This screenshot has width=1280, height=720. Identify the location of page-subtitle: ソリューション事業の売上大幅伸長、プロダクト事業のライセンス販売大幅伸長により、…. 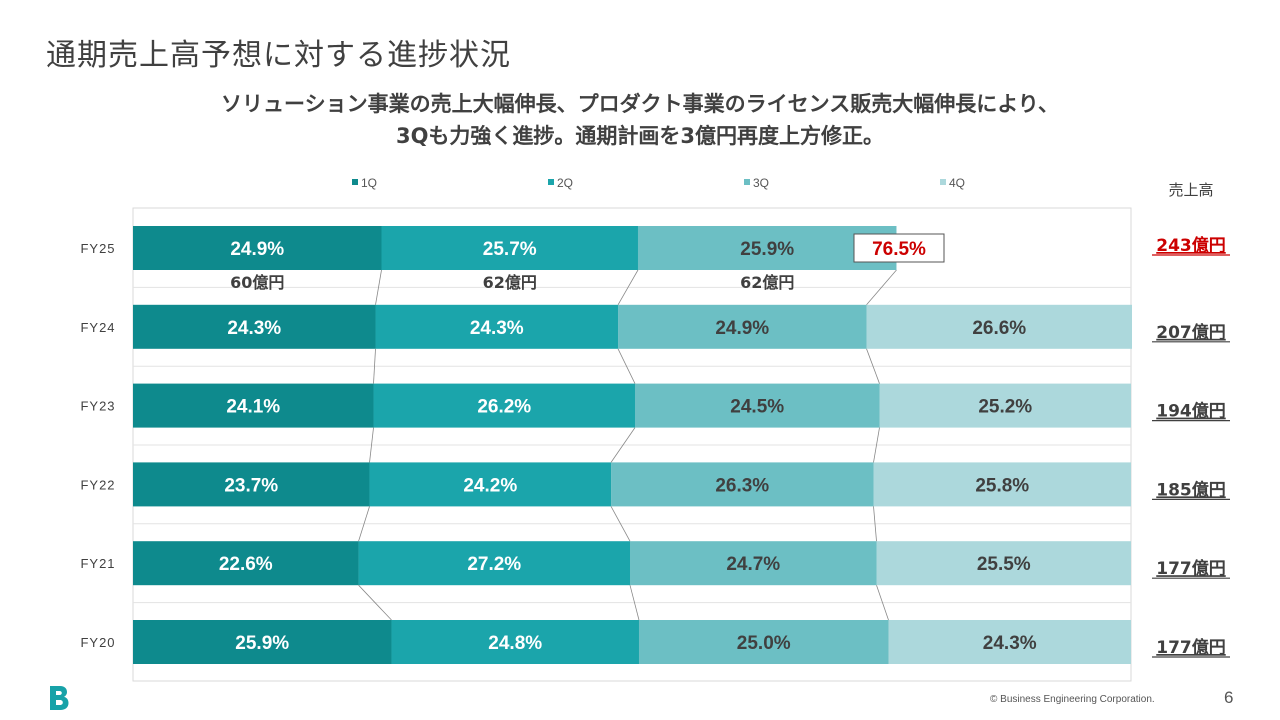
(640, 120).